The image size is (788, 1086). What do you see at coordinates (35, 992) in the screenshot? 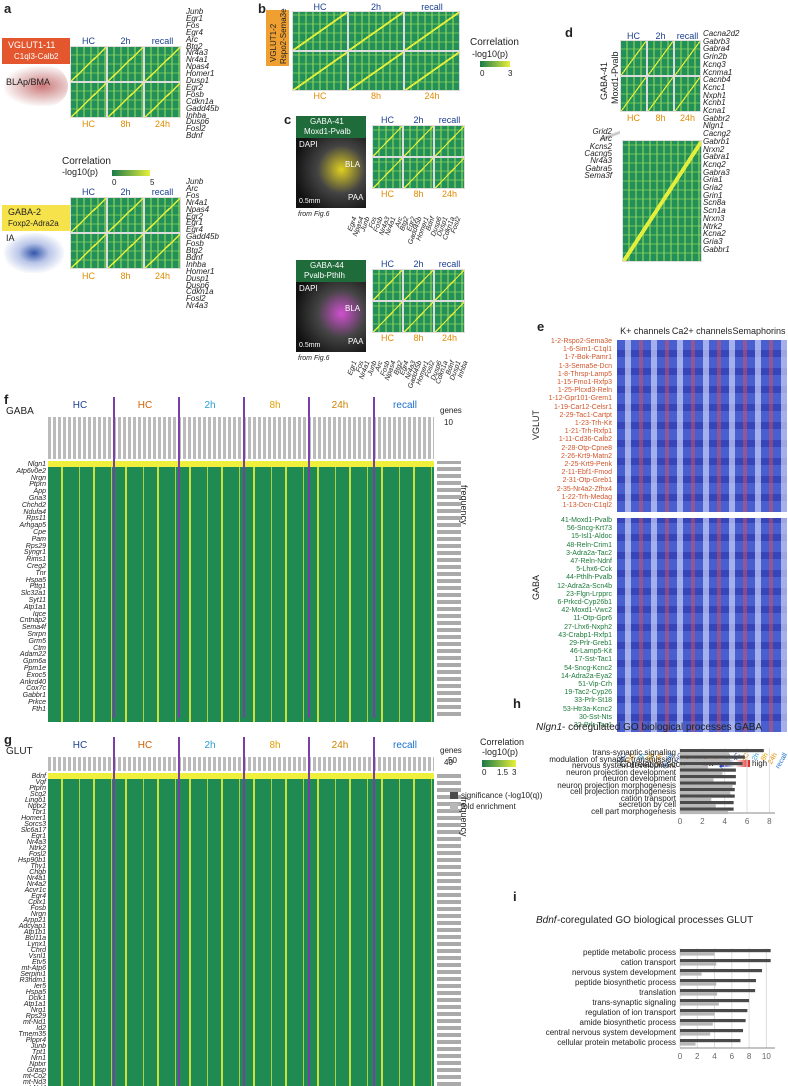
I see `gene-label: Hspa5` at bounding box center [35, 992].